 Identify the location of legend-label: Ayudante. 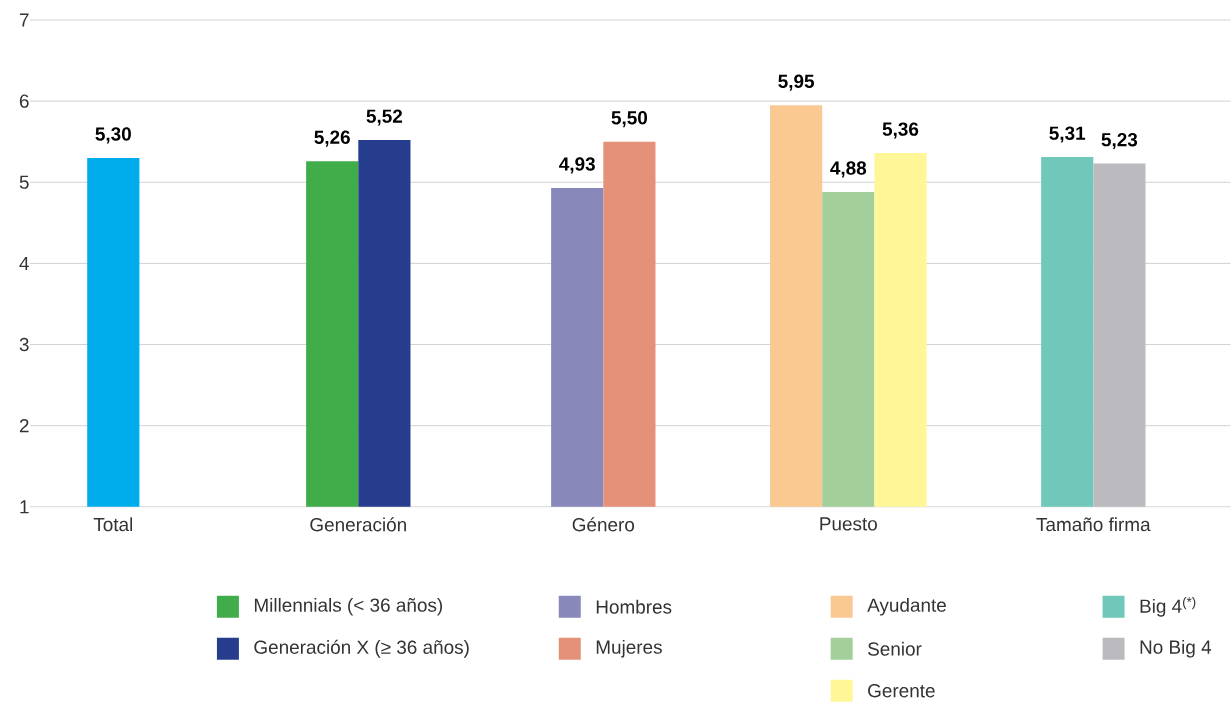
(906, 607).